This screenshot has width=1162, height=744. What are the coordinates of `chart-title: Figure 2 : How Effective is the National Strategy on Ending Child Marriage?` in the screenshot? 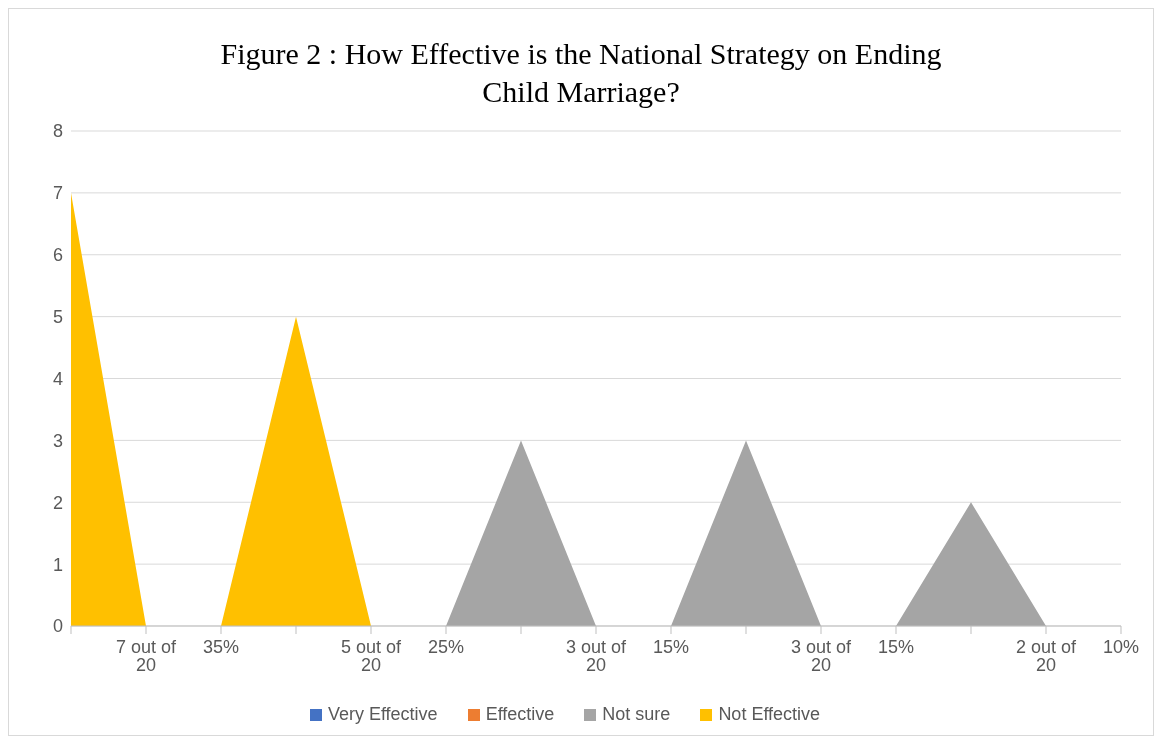 It's located at (581, 73).